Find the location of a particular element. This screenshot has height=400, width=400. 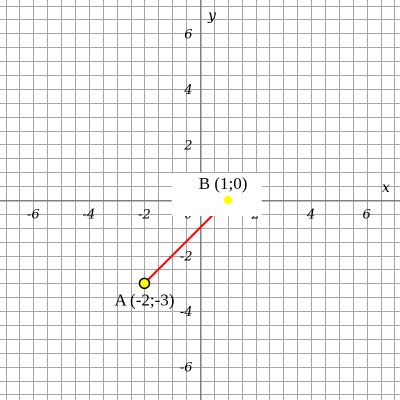

point-A is located at coordinates (144, 283).